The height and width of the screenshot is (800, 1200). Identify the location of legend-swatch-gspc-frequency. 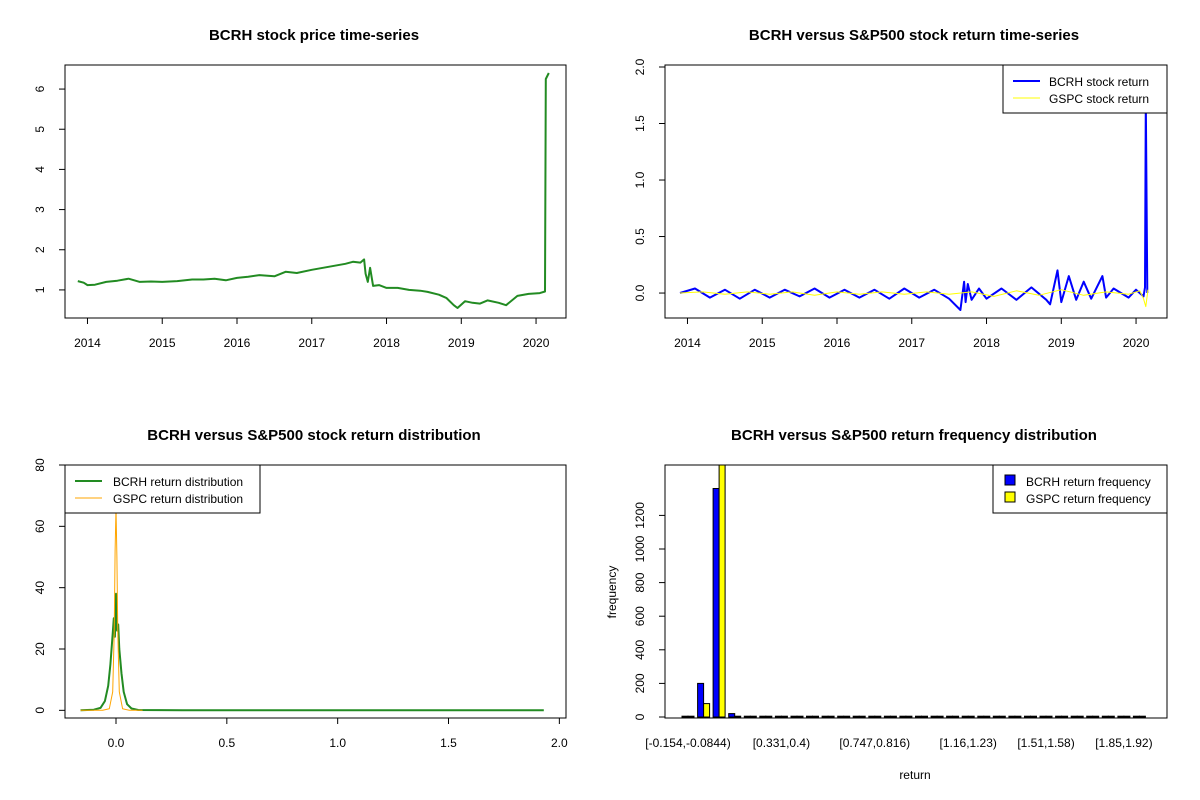
(1010, 497).